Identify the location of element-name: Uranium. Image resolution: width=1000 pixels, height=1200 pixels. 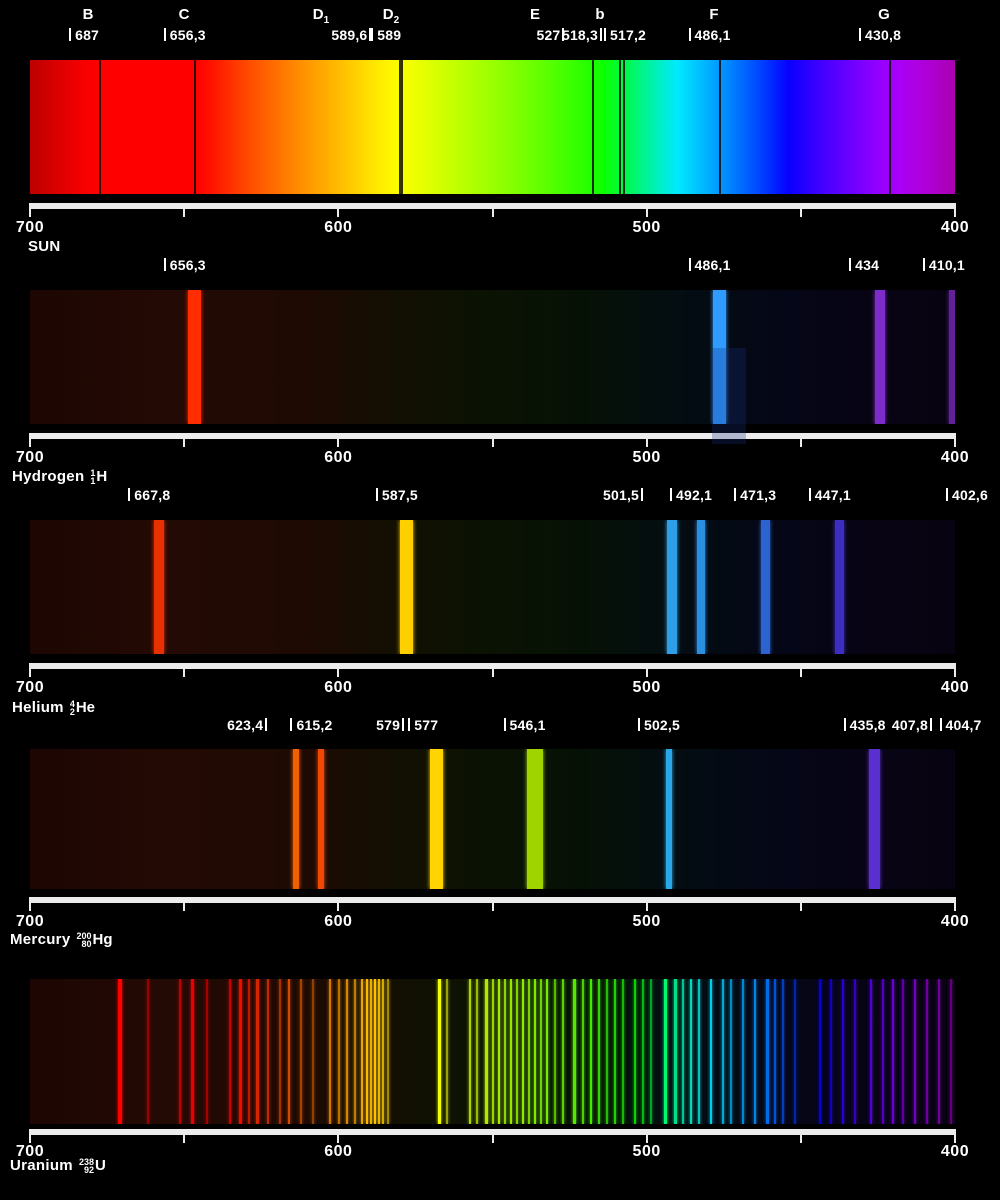
(41, 1165).